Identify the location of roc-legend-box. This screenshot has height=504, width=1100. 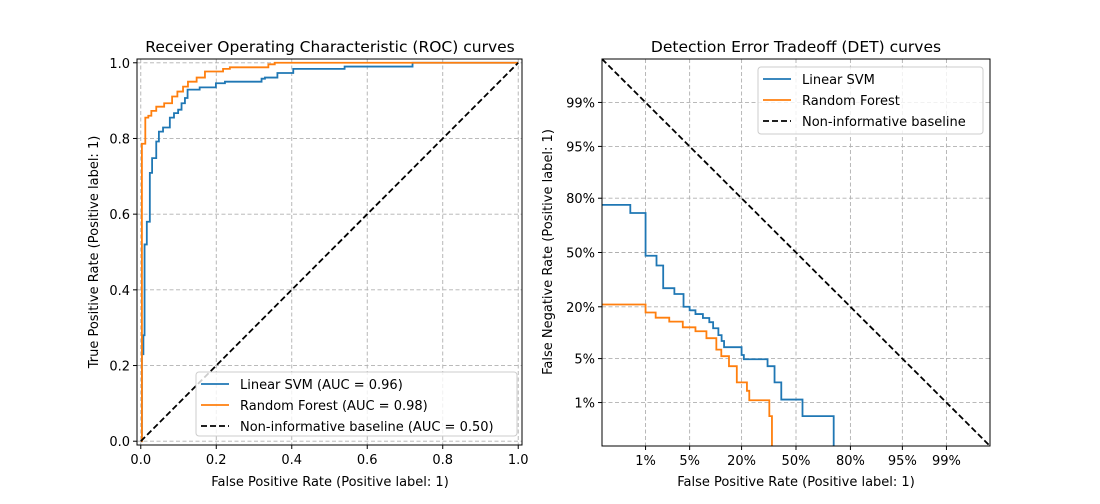
(356, 404).